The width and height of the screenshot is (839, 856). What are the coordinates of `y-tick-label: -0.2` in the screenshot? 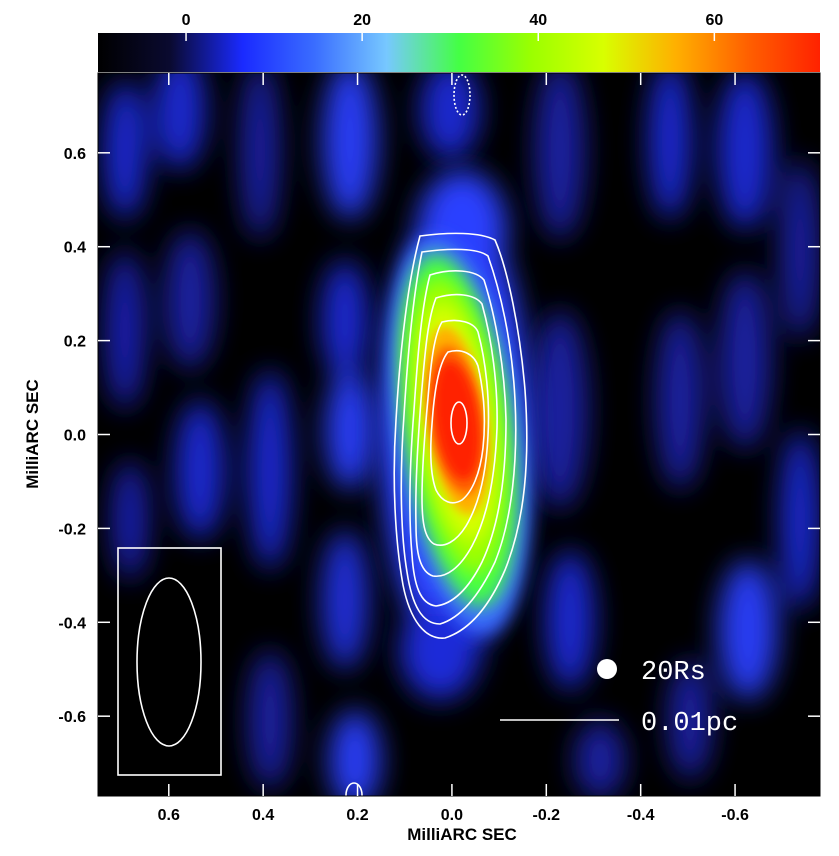 It's located at (72, 529).